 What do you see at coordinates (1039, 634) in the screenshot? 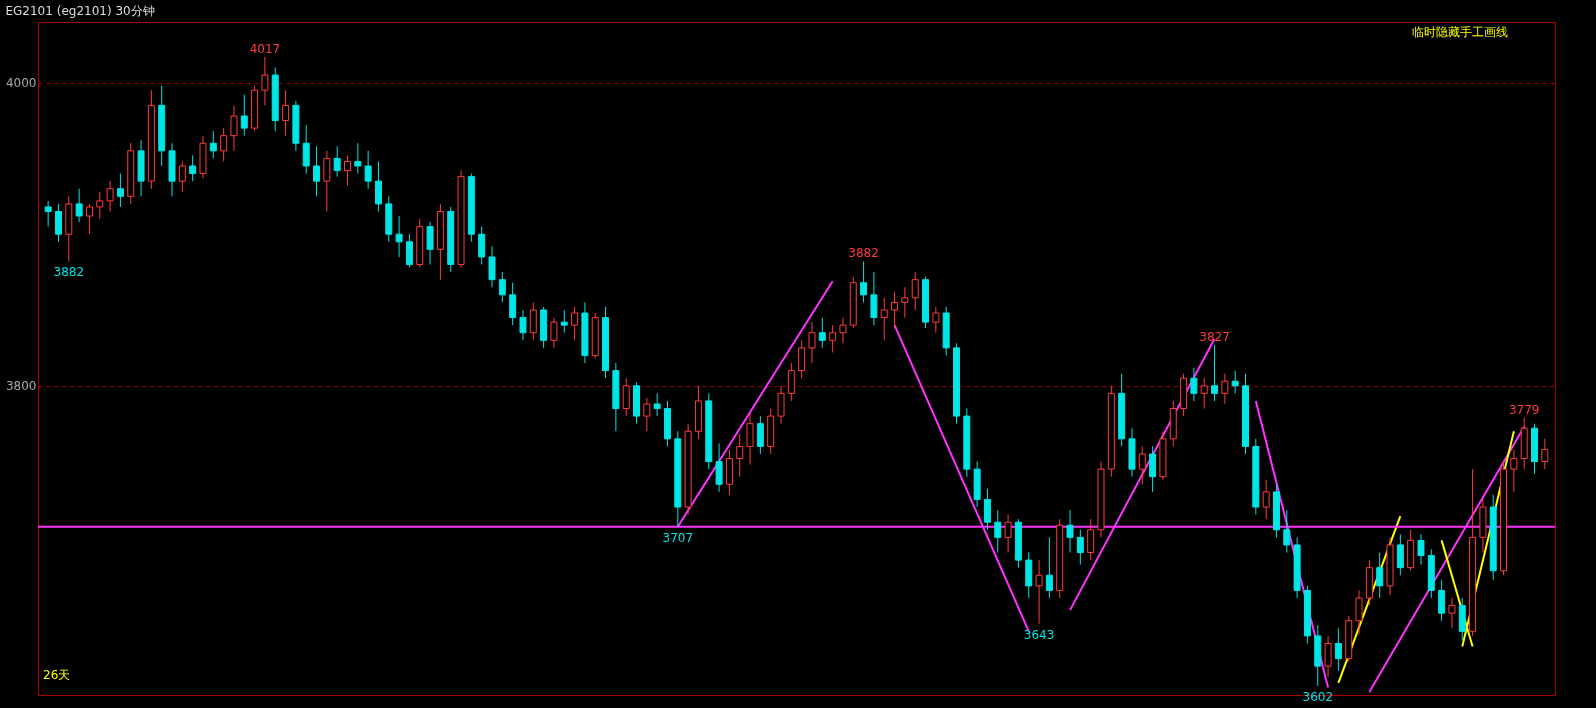
I see `annotation: 3643` at bounding box center [1039, 634].